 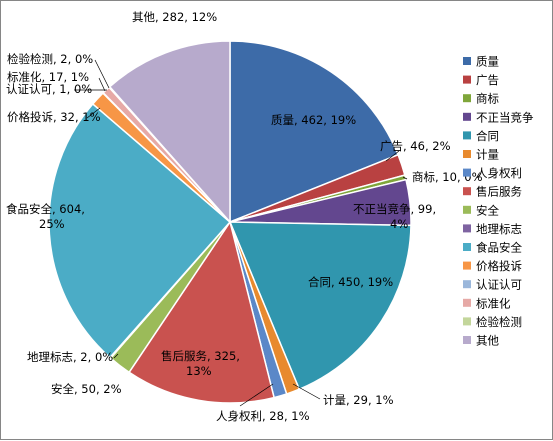 I want to click on legend-label: 不正当竞争, so click(x=505, y=117).